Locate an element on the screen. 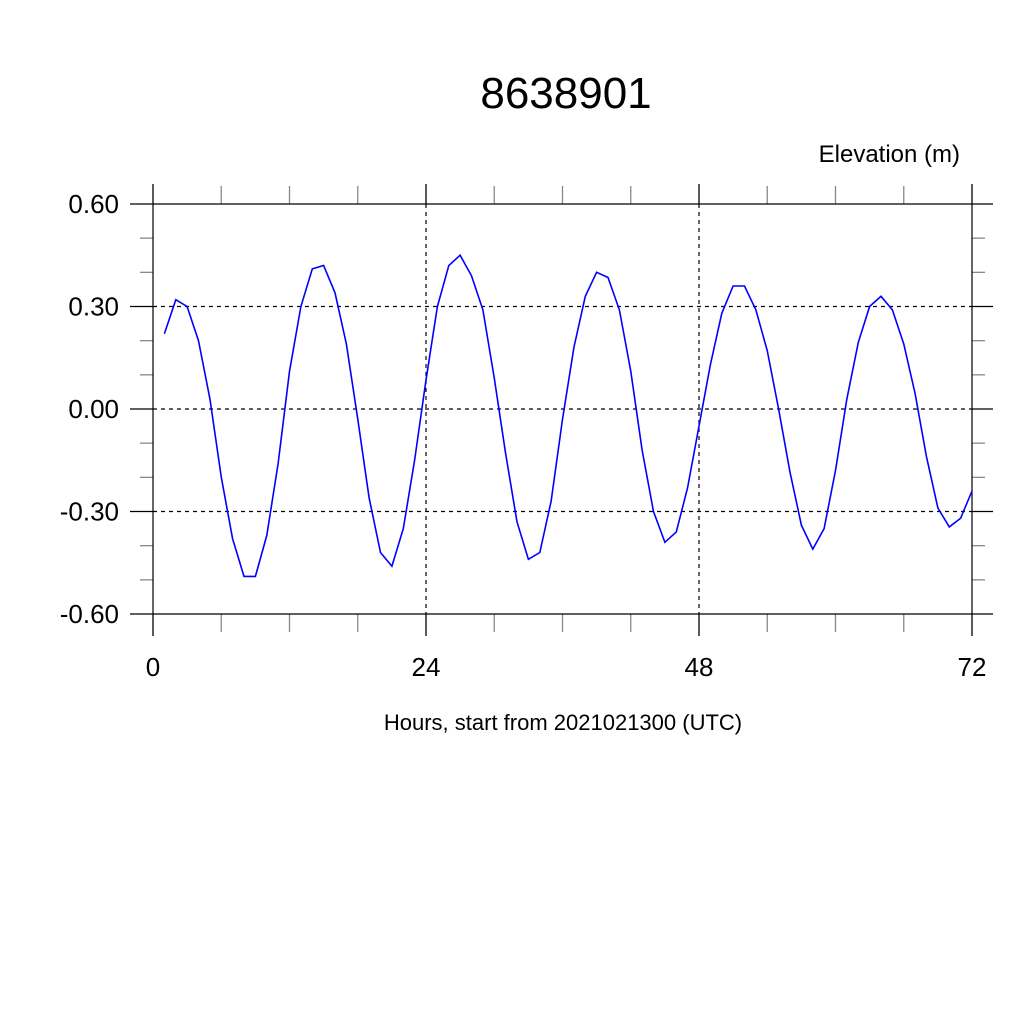 The width and height of the screenshot is (1024, 1024). y-tick-label: 0.60 is located at coordinates (93, 204).